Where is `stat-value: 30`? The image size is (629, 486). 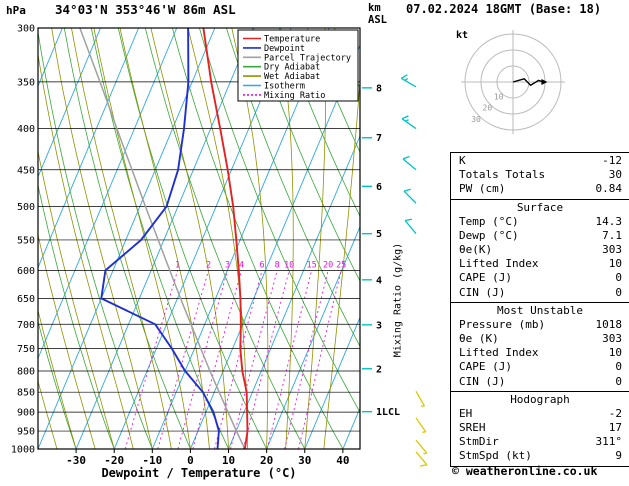 stat-value: 30 is located at coordinates (615, 175).